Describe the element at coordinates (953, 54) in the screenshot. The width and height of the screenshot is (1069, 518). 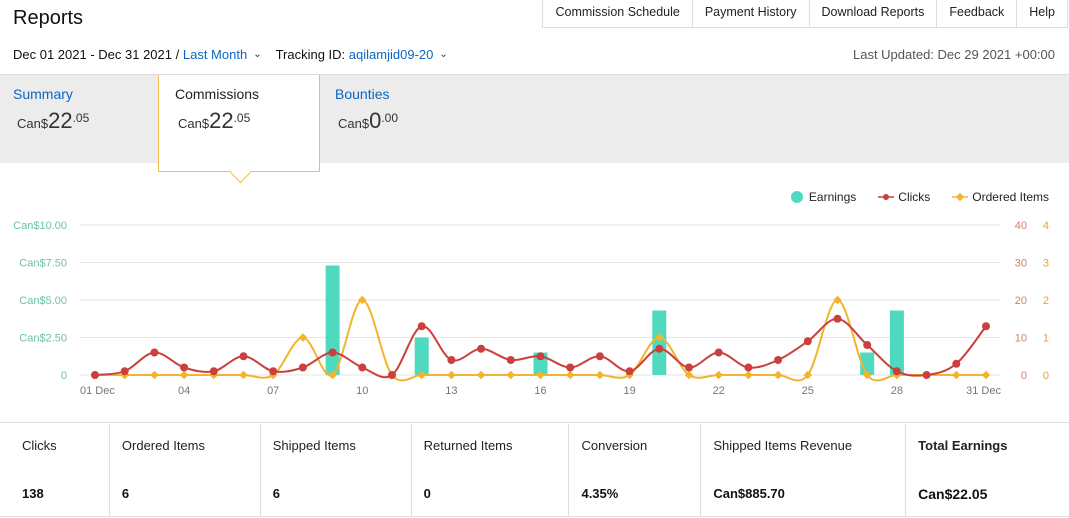
I see `last-updated-text: Last Updated: Dec 29 2021 +00:00` at that location.